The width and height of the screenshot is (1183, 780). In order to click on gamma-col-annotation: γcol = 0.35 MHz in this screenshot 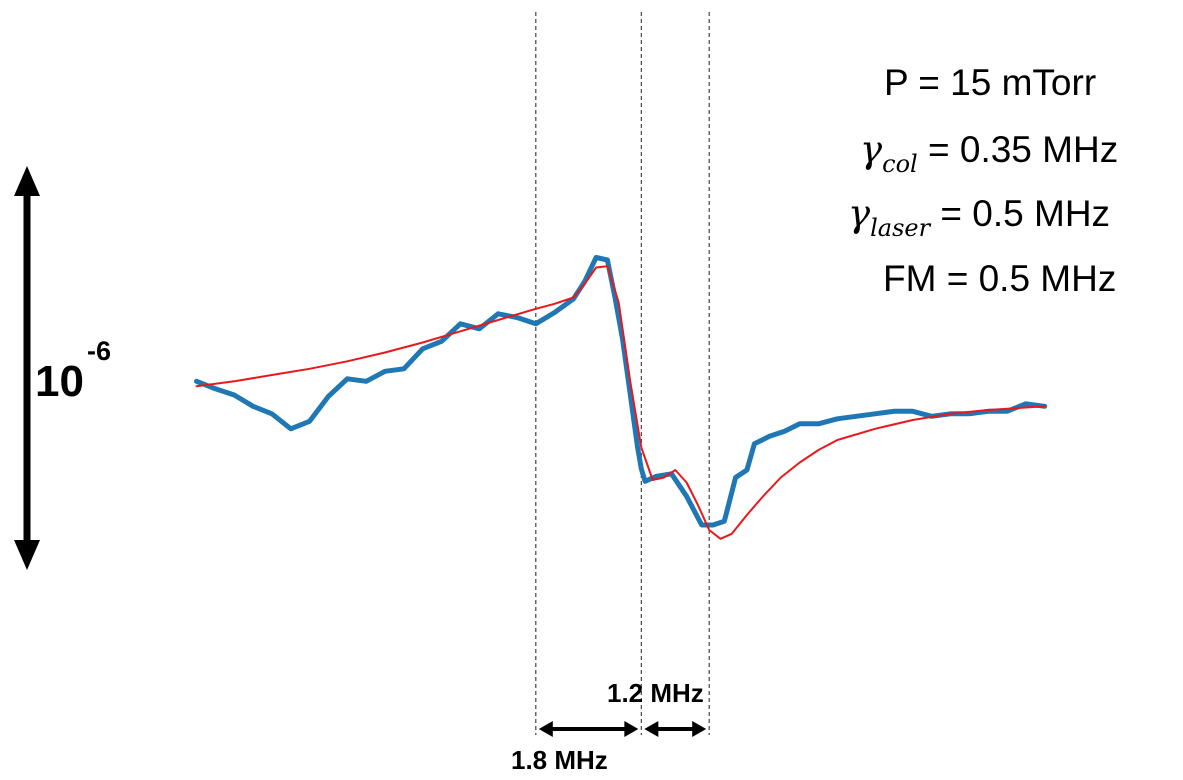, I will do `click(989, 153)`.